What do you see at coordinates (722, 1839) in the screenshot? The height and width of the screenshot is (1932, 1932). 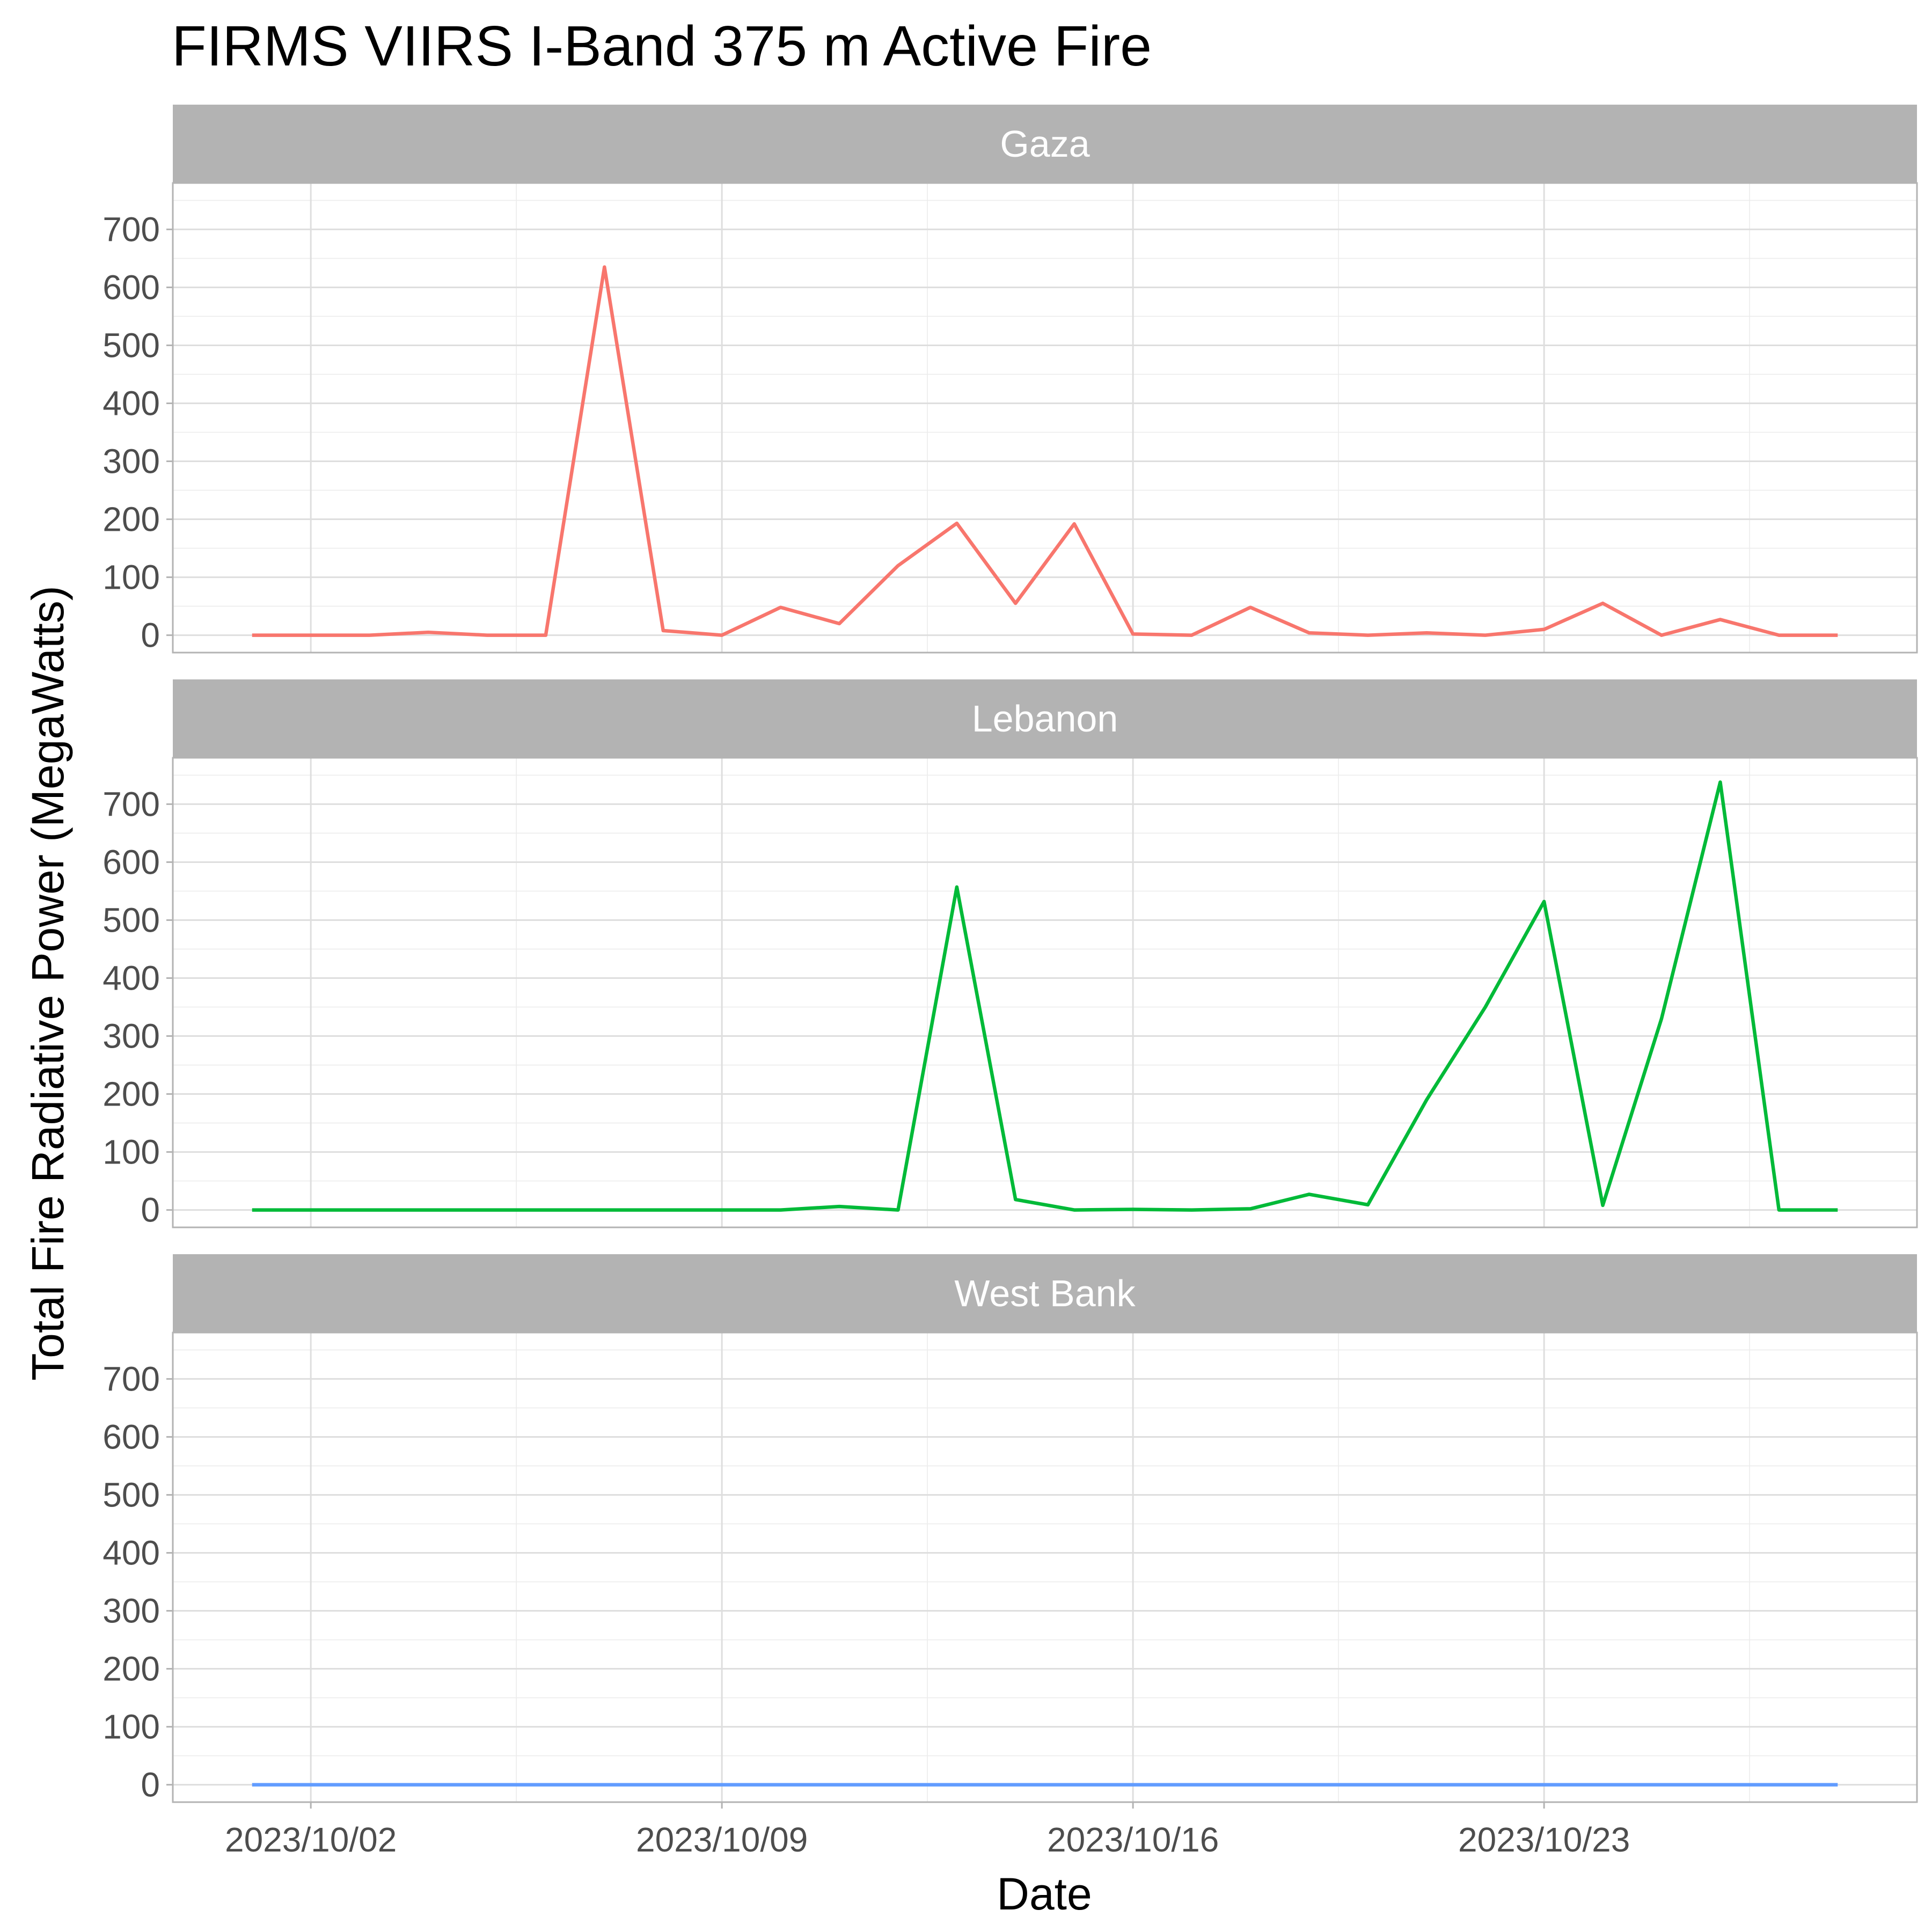 I see `x-tick-label: 2023/10/09` at bounding box center [722, 1839].